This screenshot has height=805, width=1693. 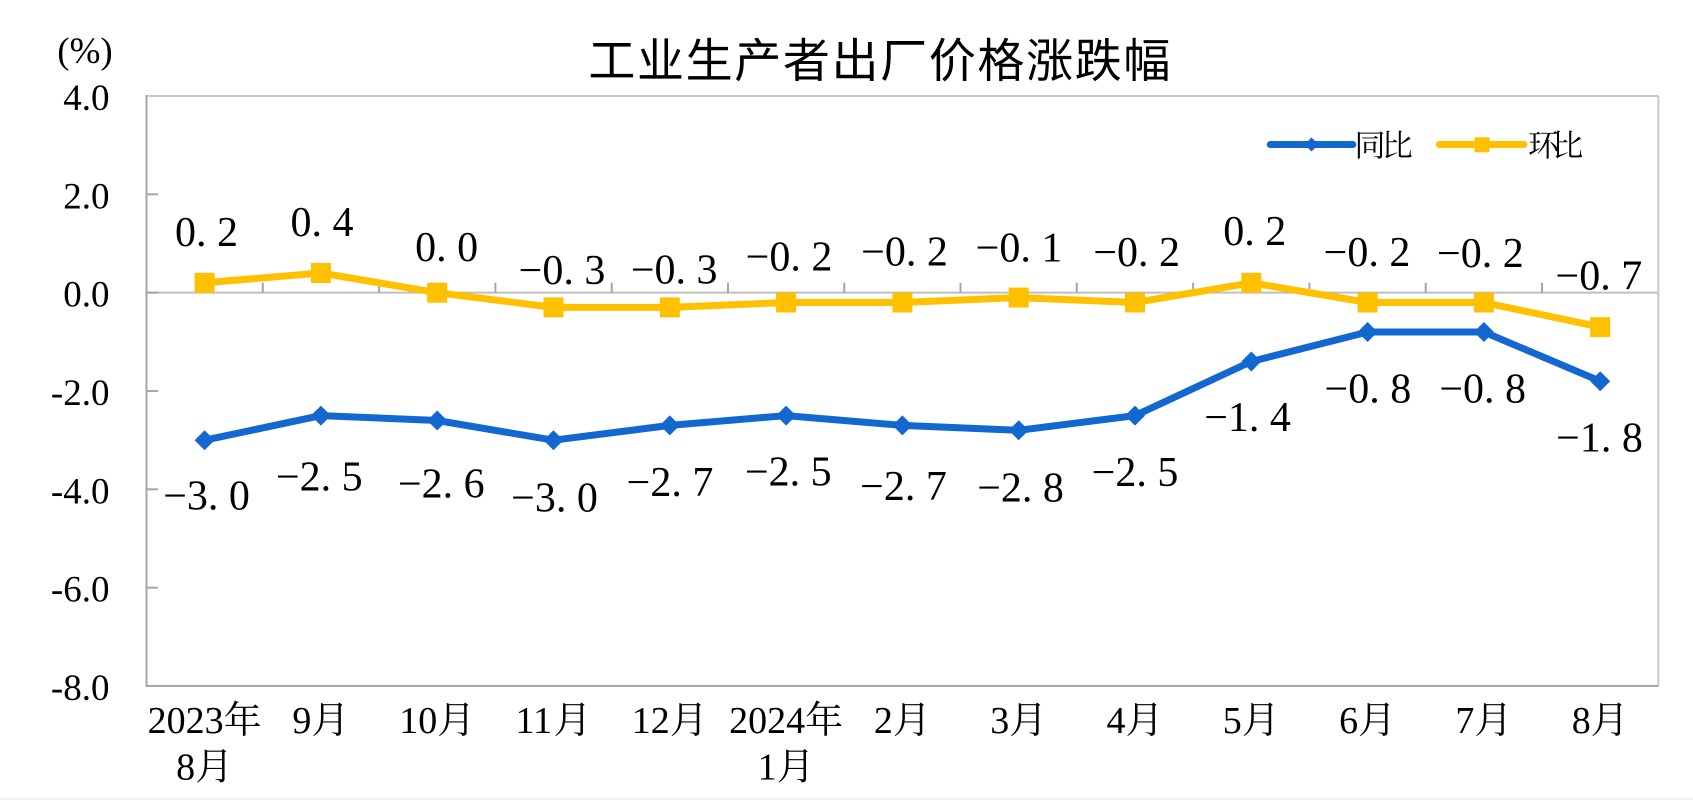 What do you see at coordinates (418, 721) in the screenshot?
I see `svg-text: 10` at bounding box center [418, 721].